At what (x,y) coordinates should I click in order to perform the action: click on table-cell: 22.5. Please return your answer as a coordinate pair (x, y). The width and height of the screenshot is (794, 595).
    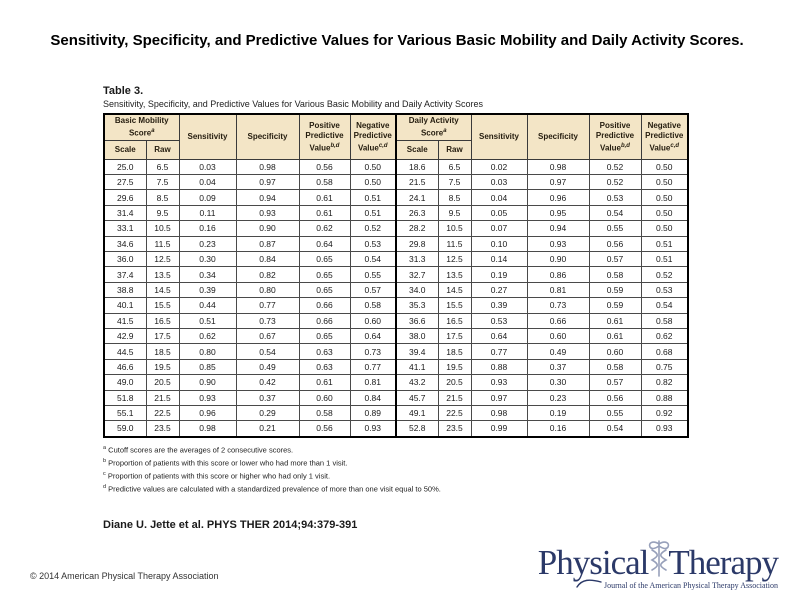
    Looking at the image, I should click on (454, 413).